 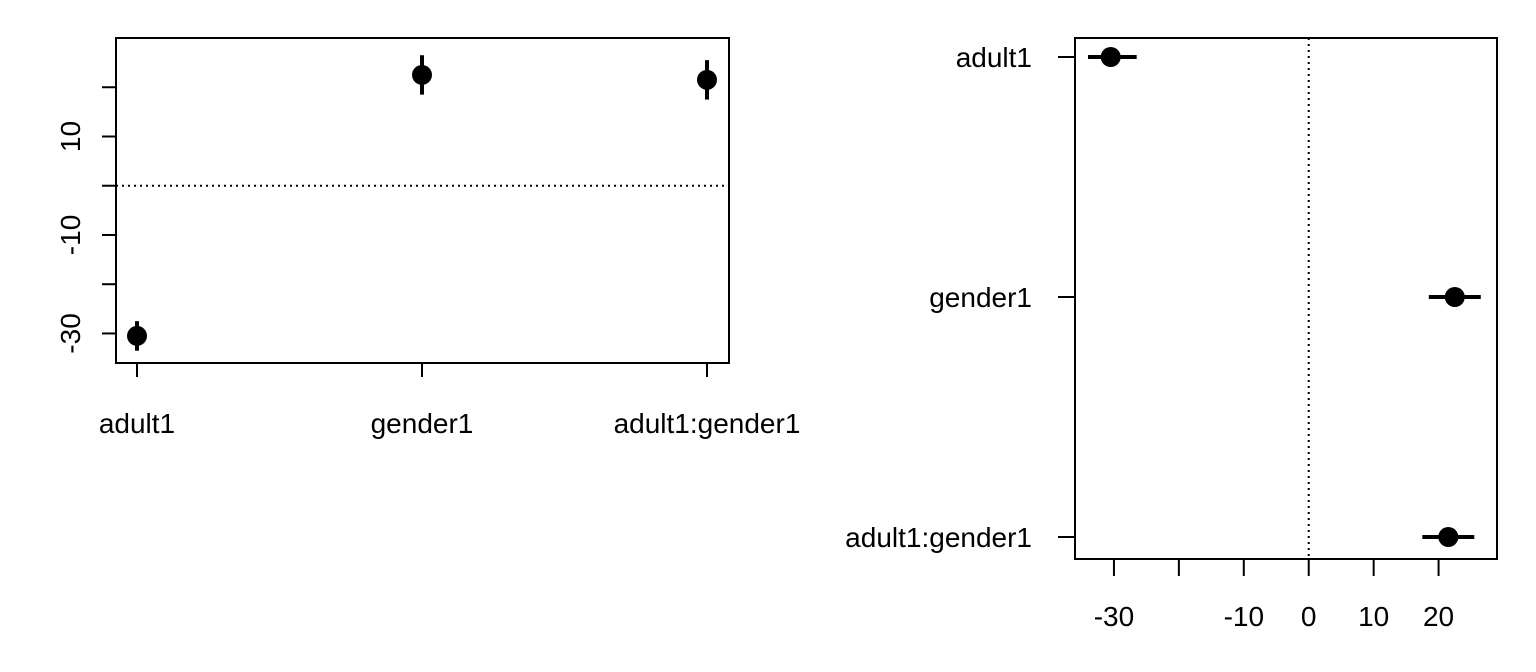 What do you see at coordinates (1438, 616) in the screenshot?
I see `x-tick-label: 20` at bounding box center [1438, 616].